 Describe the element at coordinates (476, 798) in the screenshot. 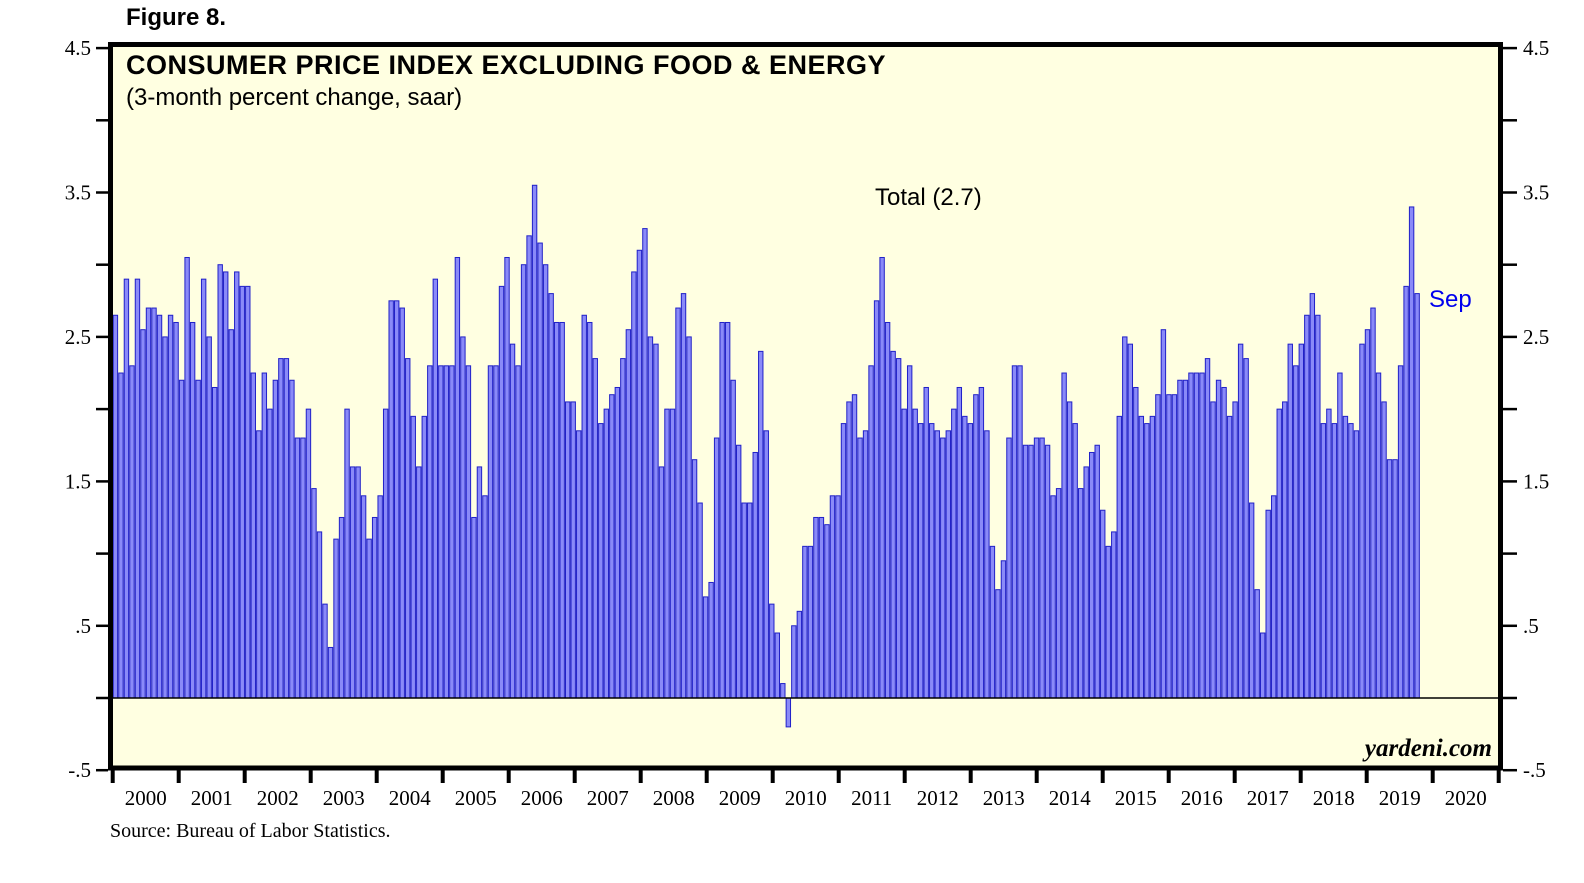

I see `x-axis-year-label: 2005` at that location.